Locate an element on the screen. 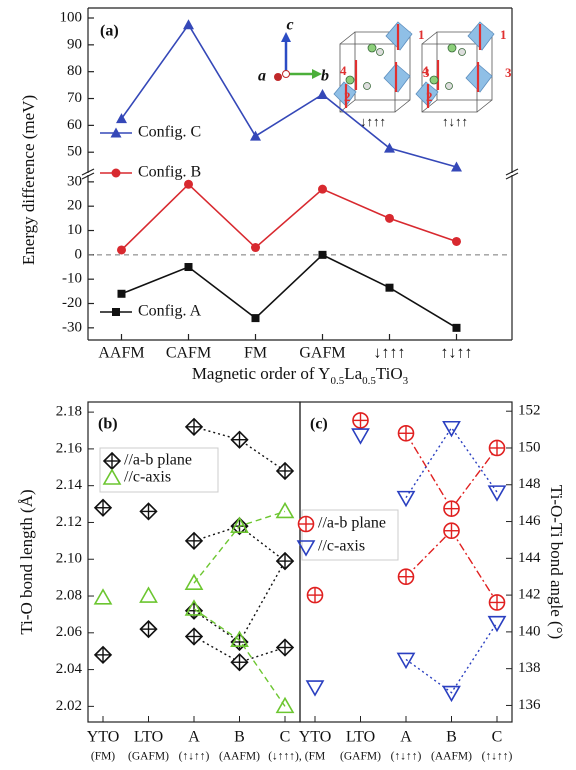 The height and width of the screenshot is (770, 576). x-tick-label: ↑↓↑↑ is located at coordinates (457, 353).